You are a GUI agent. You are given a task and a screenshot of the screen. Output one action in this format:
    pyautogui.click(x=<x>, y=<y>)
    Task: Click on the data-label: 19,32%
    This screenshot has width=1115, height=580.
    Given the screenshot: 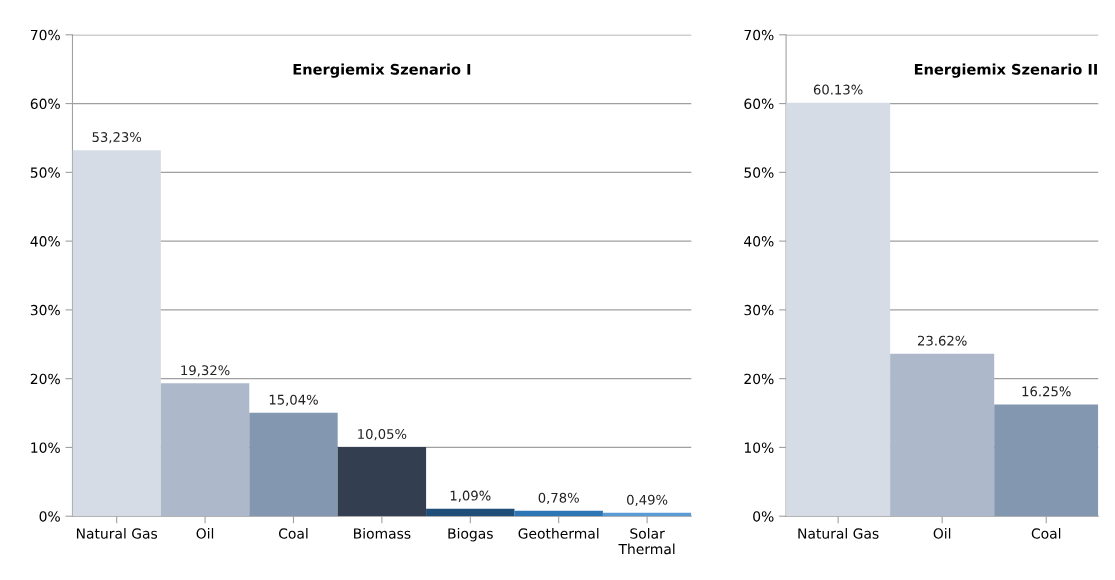 What is the action you would take?
    pyautogui.click(x=205, y=371)
    